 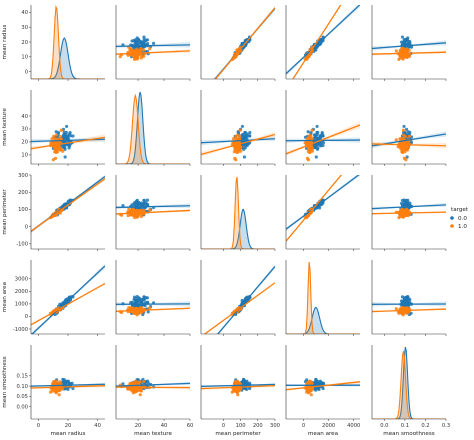 What do you see at coordinates (153, 433) in the screenshot?
I see `x-axis-label: mean texture` at bounding box center [153, 433].